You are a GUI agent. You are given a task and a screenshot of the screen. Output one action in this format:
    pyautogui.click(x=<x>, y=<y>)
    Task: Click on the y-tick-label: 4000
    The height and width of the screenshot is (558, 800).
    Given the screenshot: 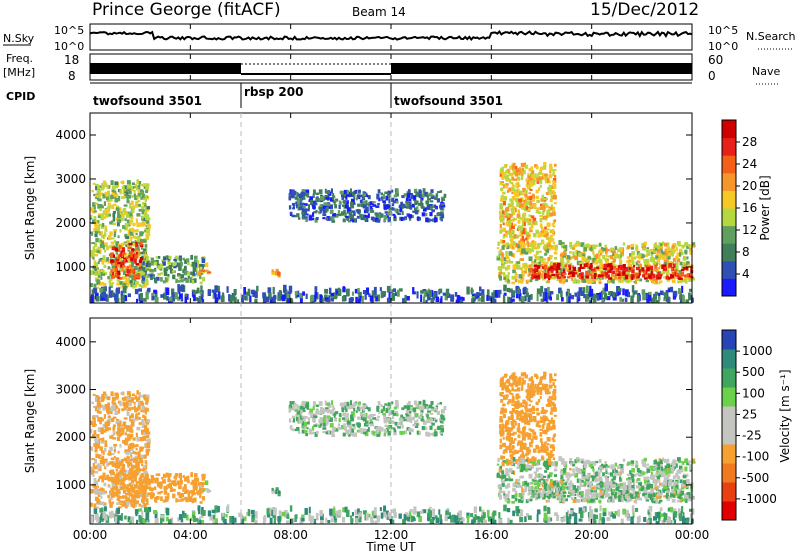 What is the action you would take?
    pyautogui.click(x=70, y=135)
    